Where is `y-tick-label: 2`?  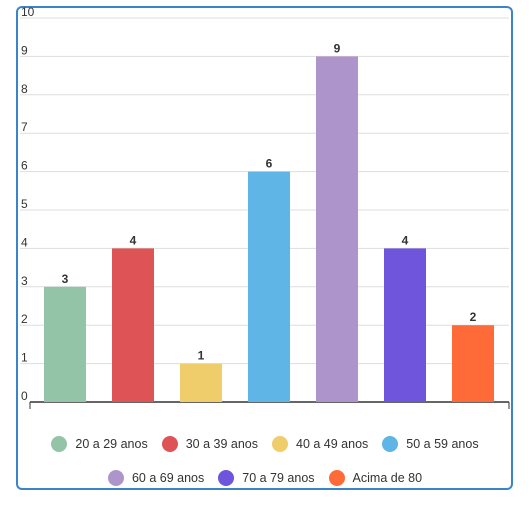
y-tick-label: 2 is located at coordinates (24, 319).